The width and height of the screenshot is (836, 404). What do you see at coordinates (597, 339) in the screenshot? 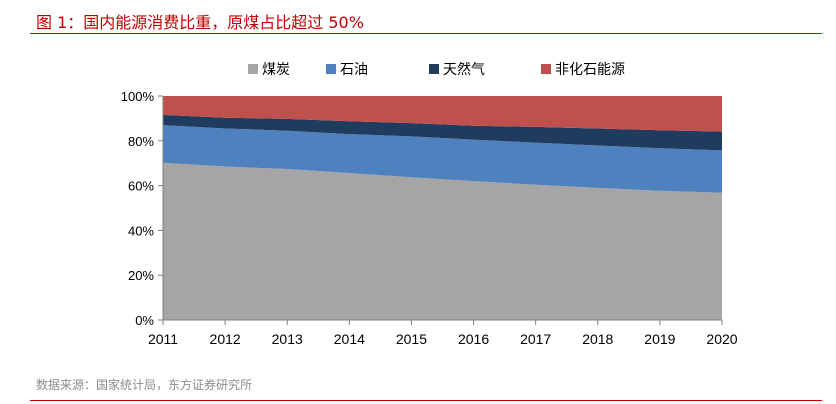
I see `x-tick-label: 2018` at bounding box center [597, 339].